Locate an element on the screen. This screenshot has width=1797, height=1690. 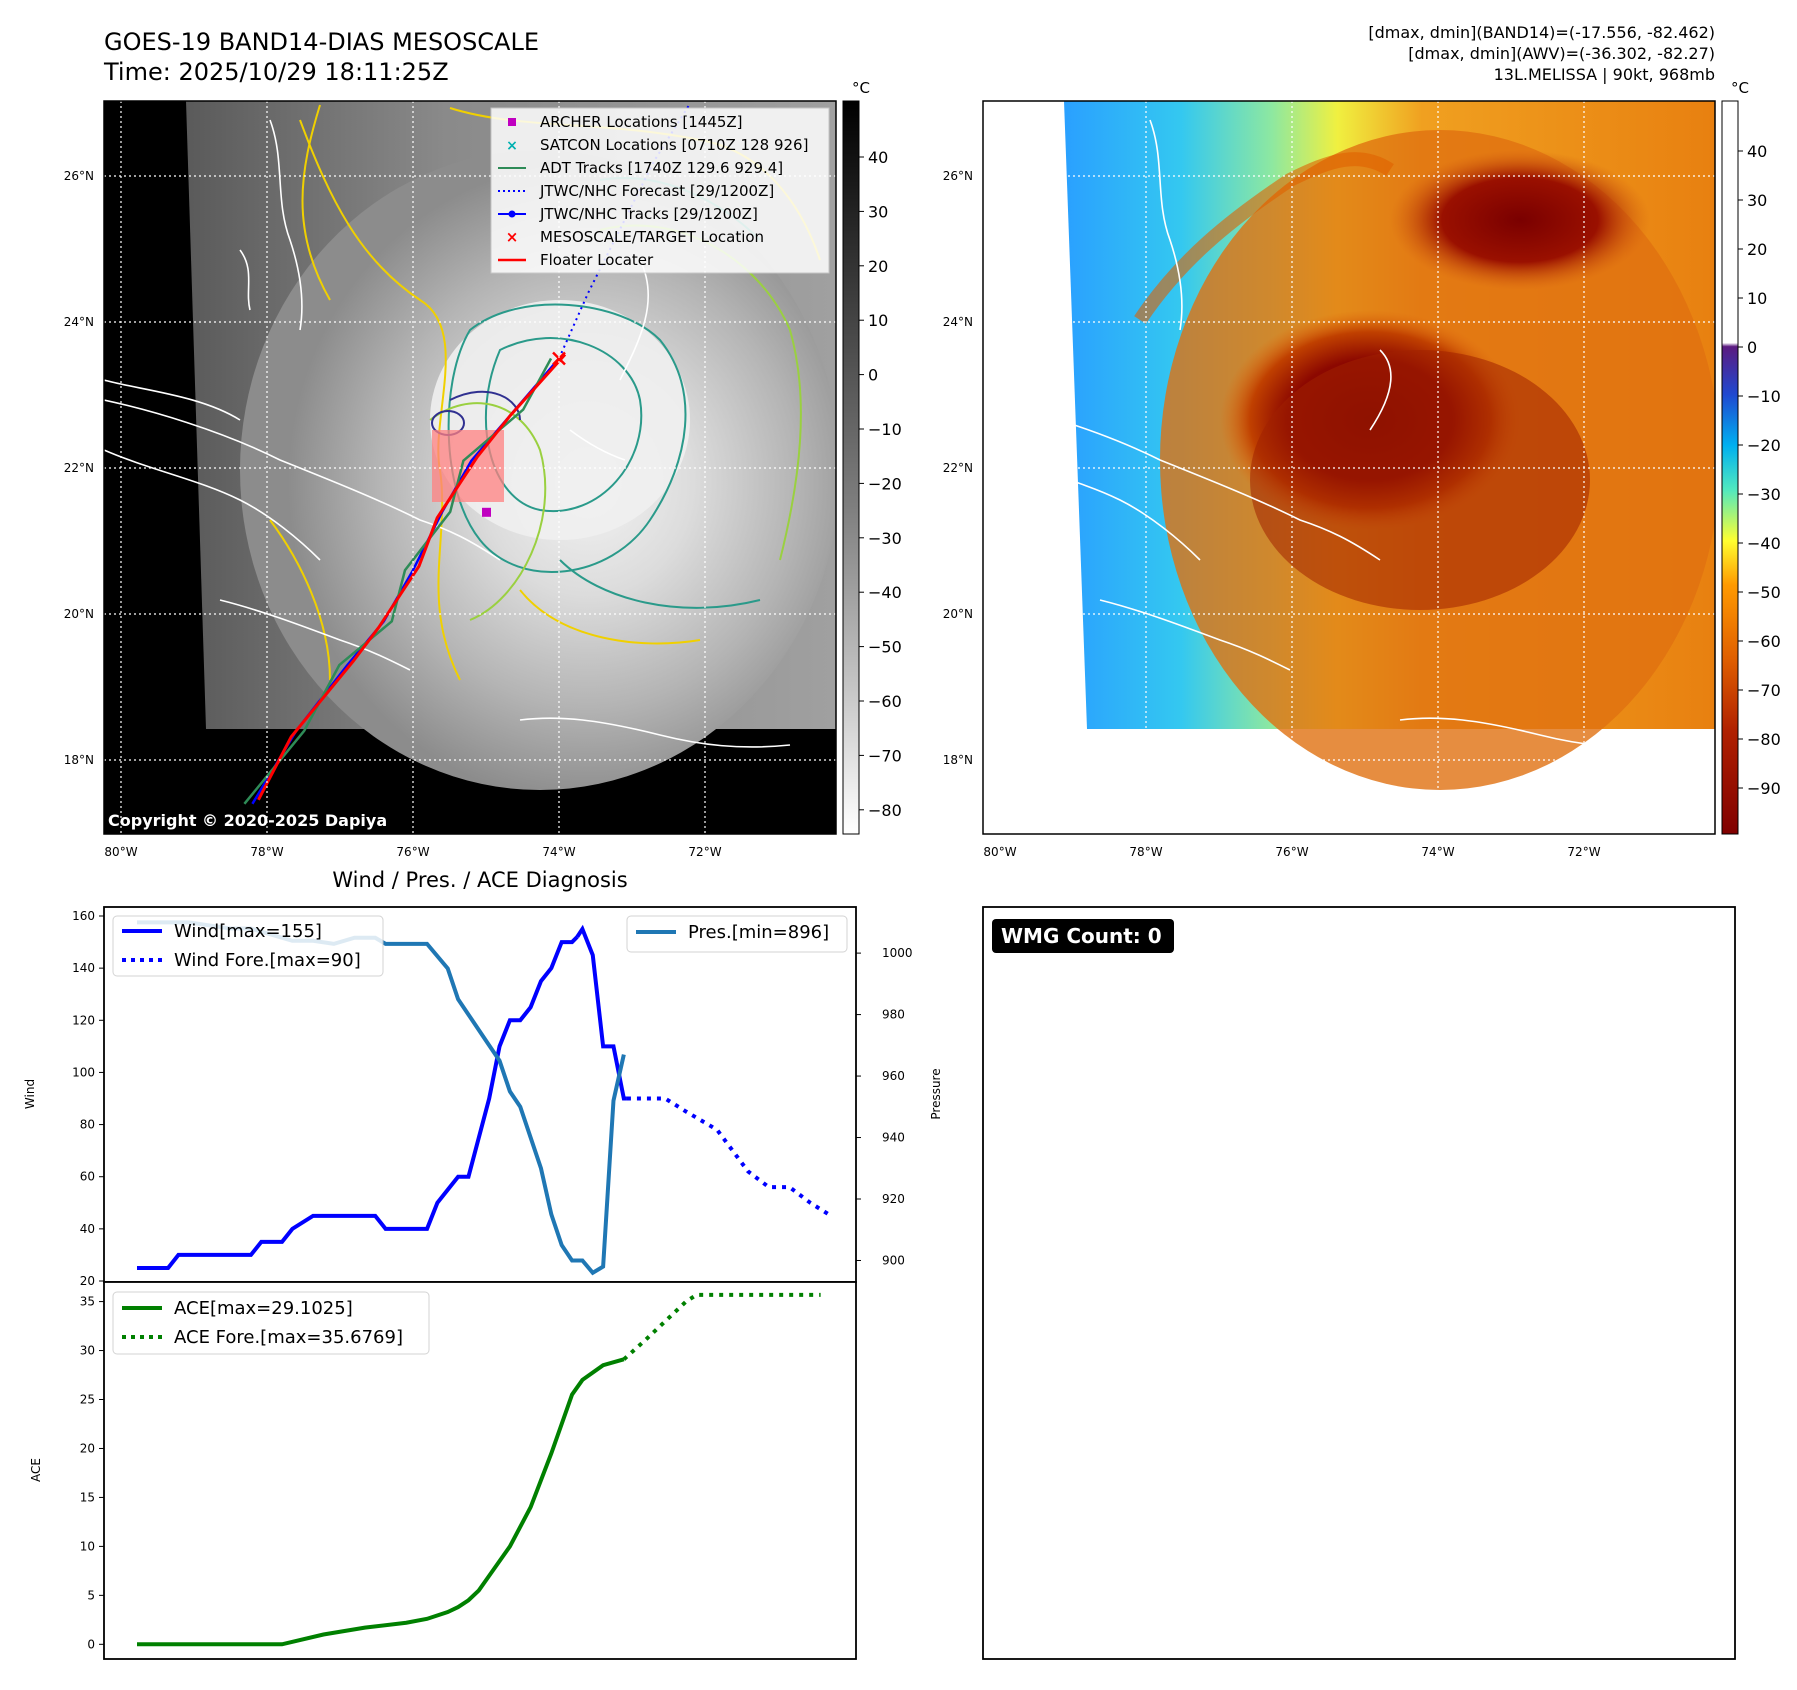
wind-tick-label: 160 is located at coordinates (83, 916).